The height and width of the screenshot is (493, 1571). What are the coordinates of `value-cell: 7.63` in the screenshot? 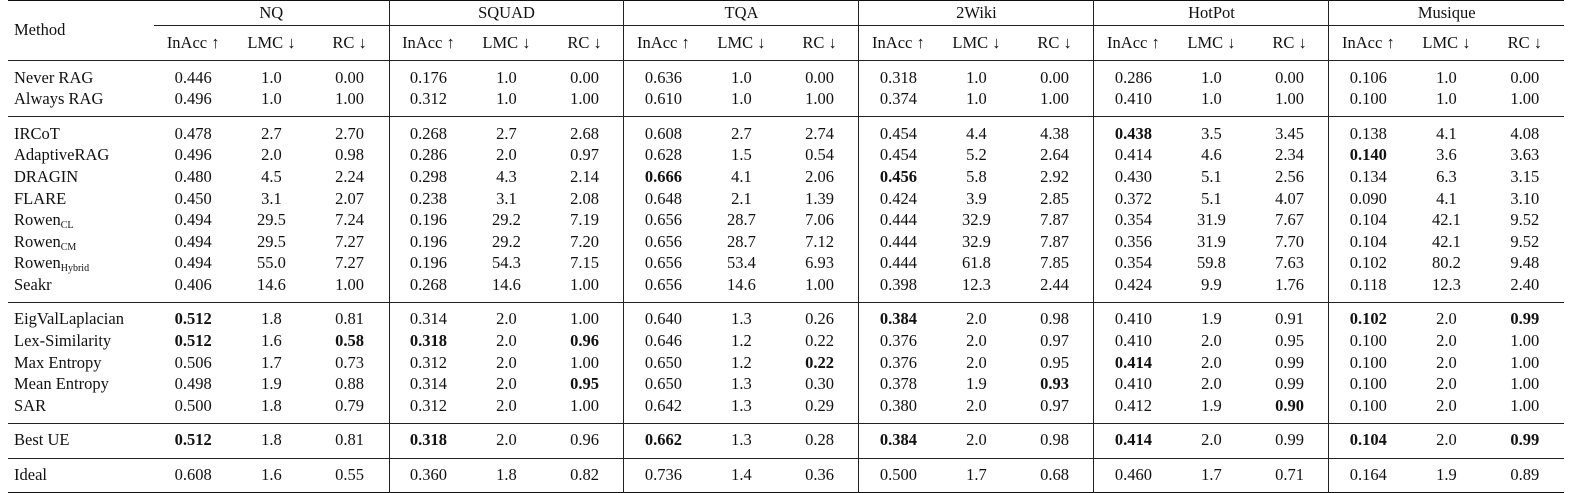 It's located at (1290, 263).